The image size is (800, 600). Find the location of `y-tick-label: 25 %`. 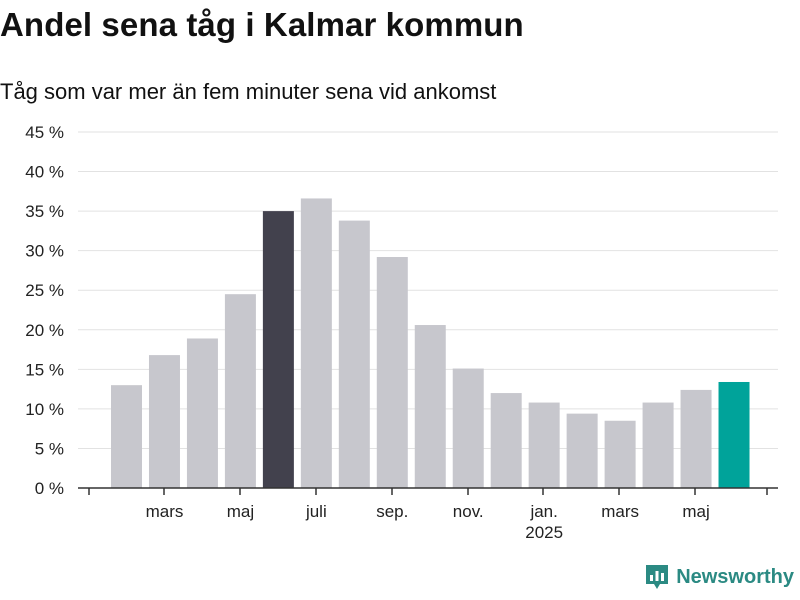

y-tick-label: 25 % is located at coordinates (44, 290).